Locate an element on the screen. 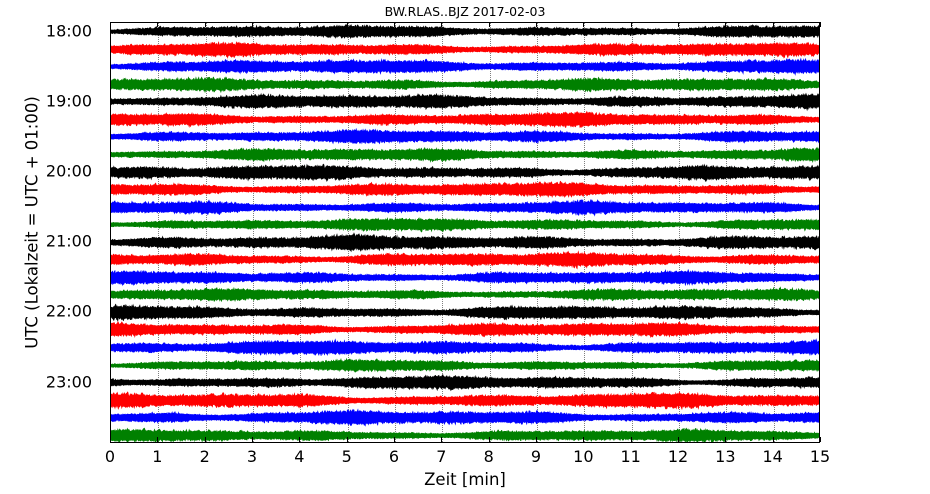  x-tick-label: 15 is located at coordinates (820, 456).